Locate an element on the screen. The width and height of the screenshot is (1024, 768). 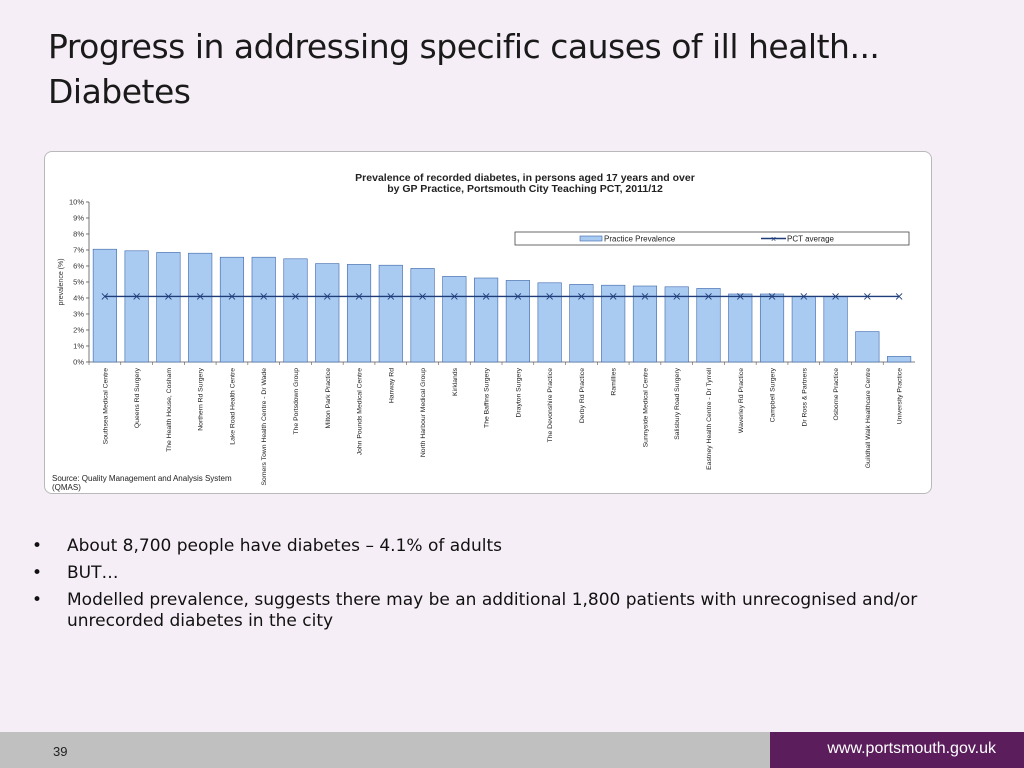
x-tick-label: North Harbour Medical Group is located at coordinates (423, 412).